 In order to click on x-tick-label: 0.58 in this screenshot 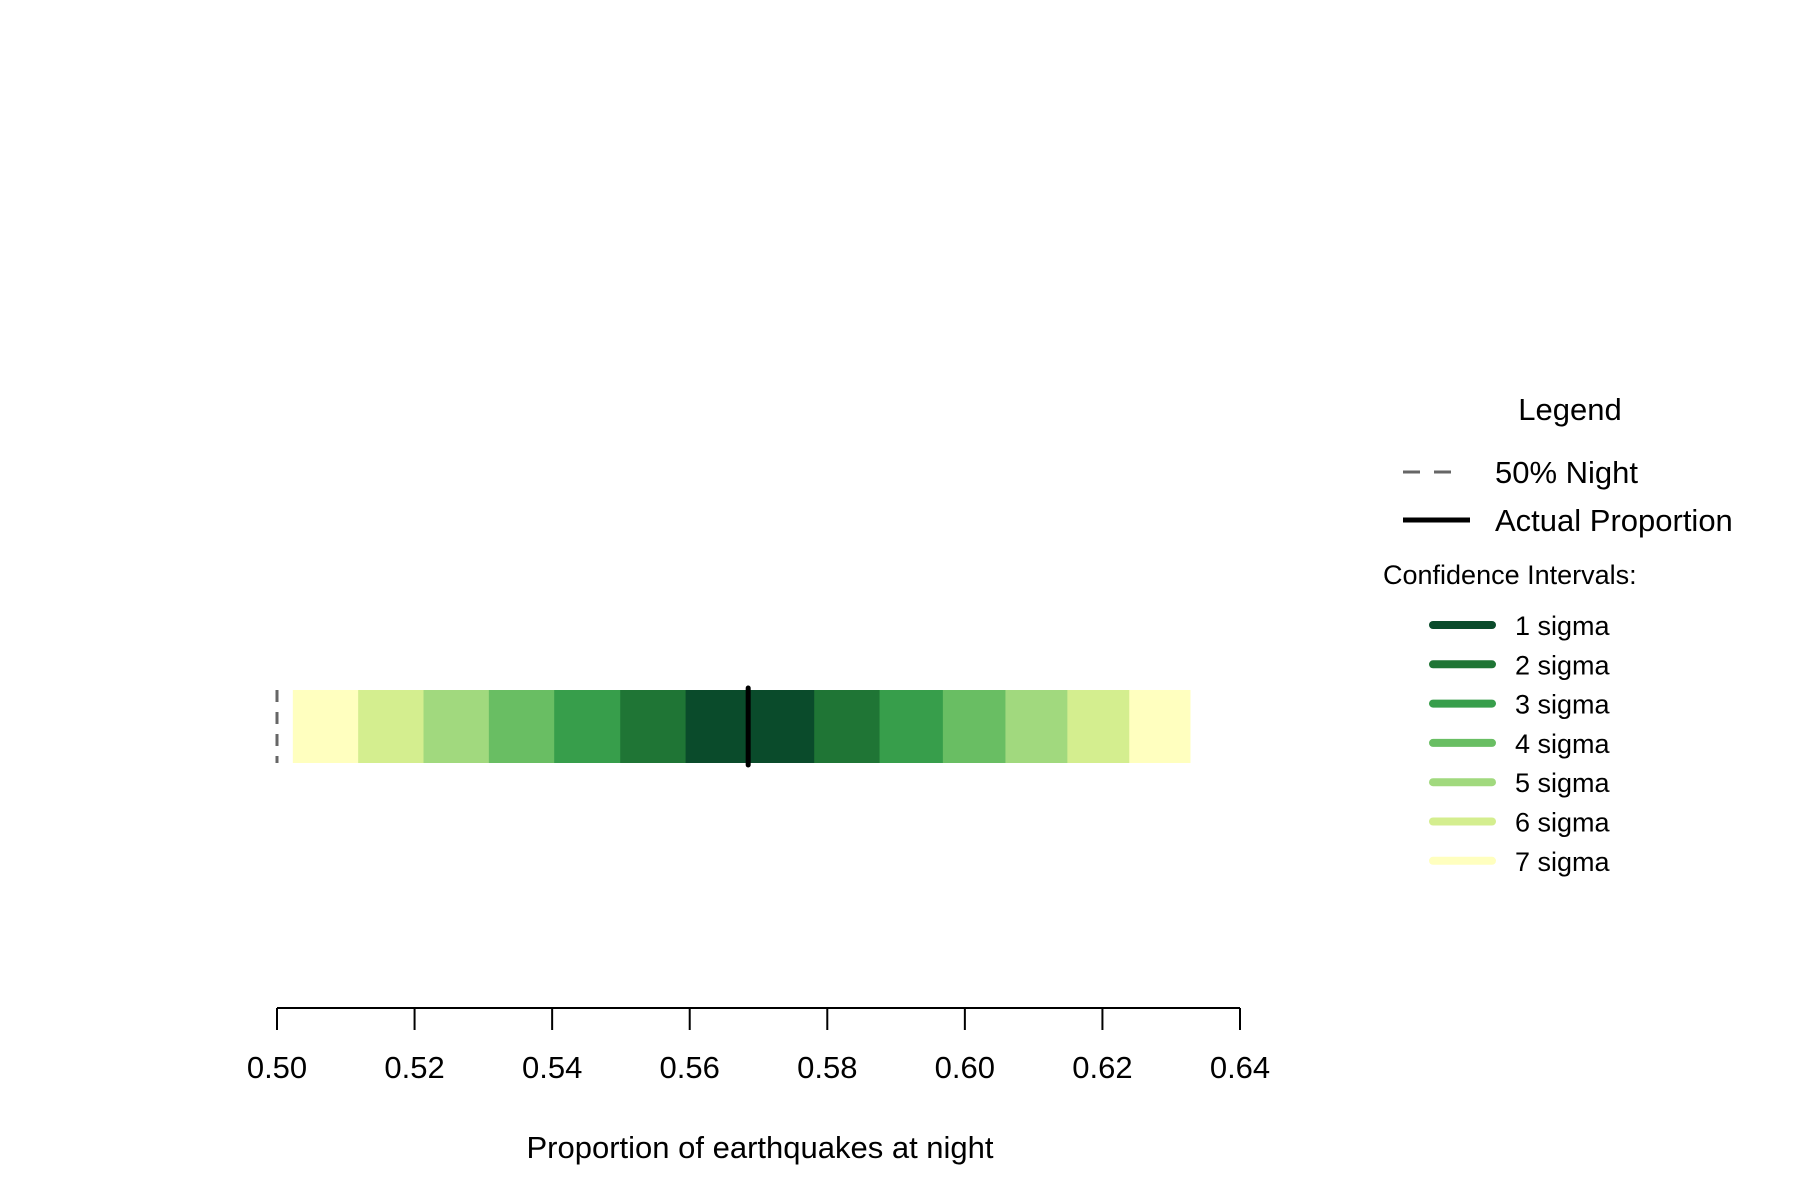, I will do `click(827, 1067)`.